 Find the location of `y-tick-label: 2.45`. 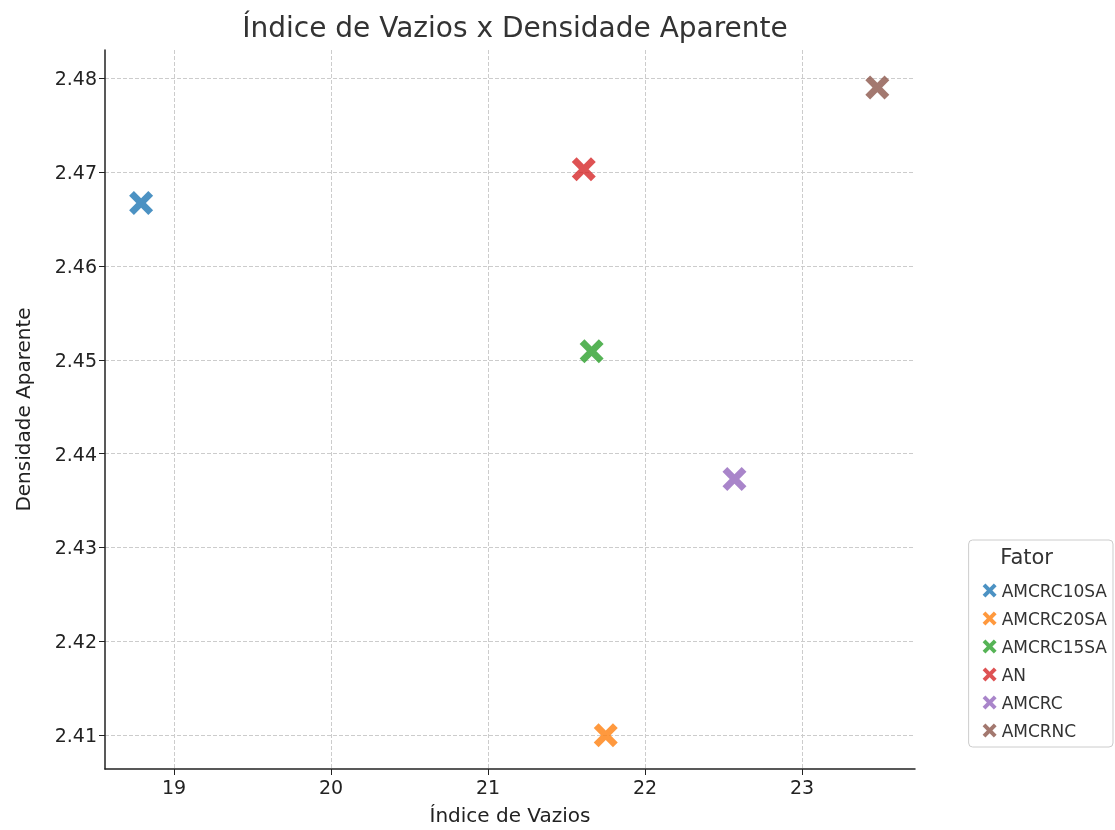

y-tick-label: 2.45 is located at coordinates (75, 359).